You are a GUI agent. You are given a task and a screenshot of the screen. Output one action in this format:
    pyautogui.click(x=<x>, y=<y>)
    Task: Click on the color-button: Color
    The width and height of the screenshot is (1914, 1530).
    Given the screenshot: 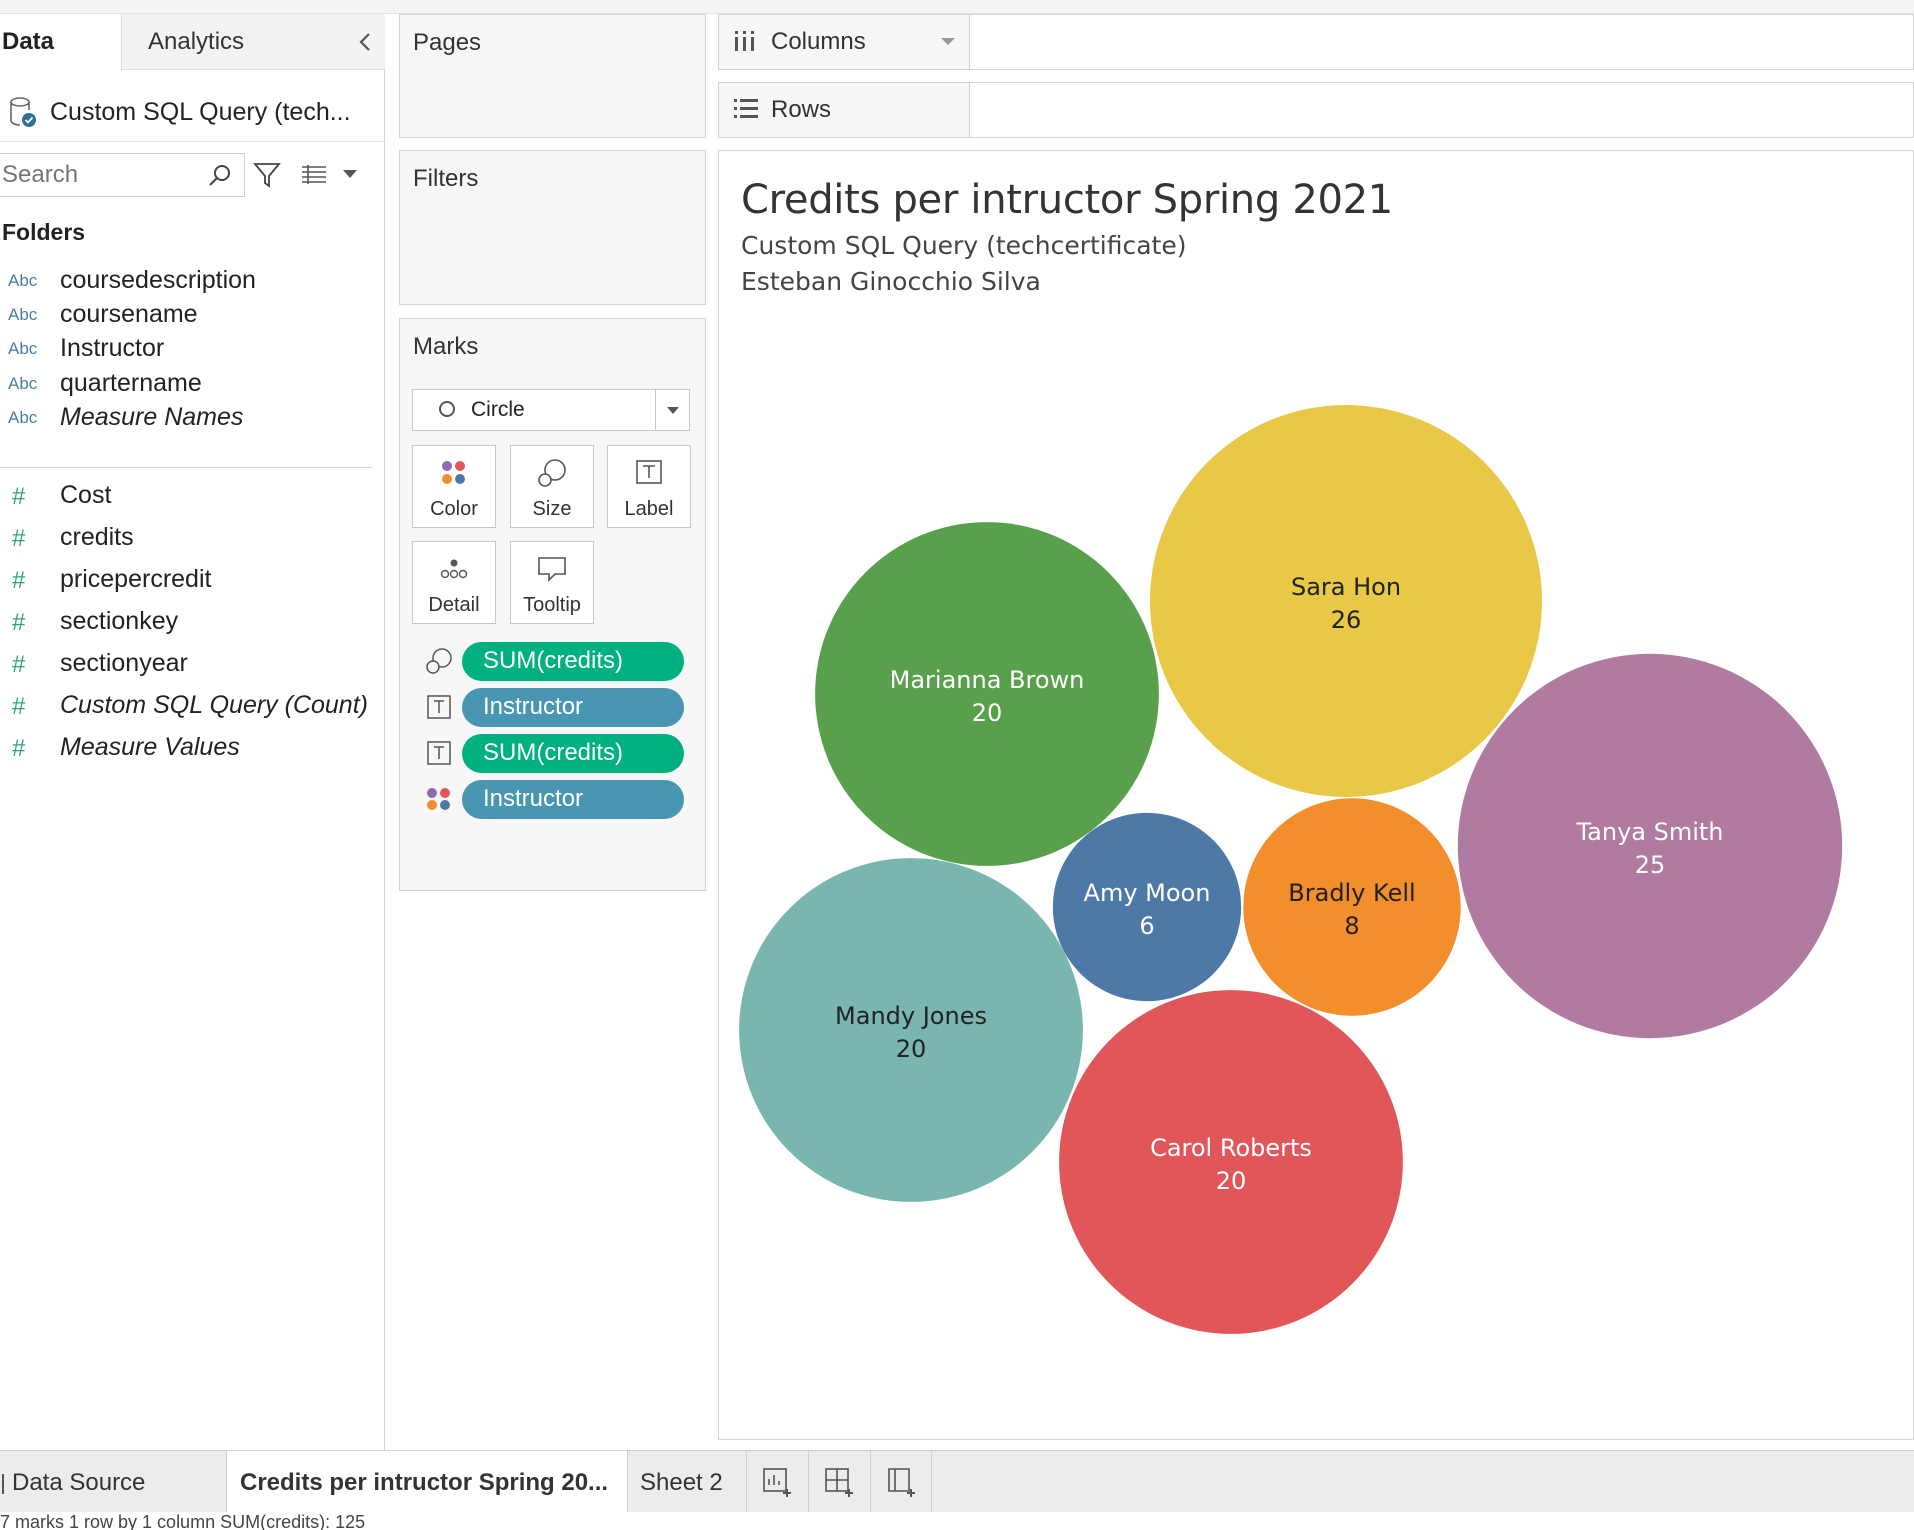 What is the action you would take?
    pyautogui.click(x=454, y=486)
    